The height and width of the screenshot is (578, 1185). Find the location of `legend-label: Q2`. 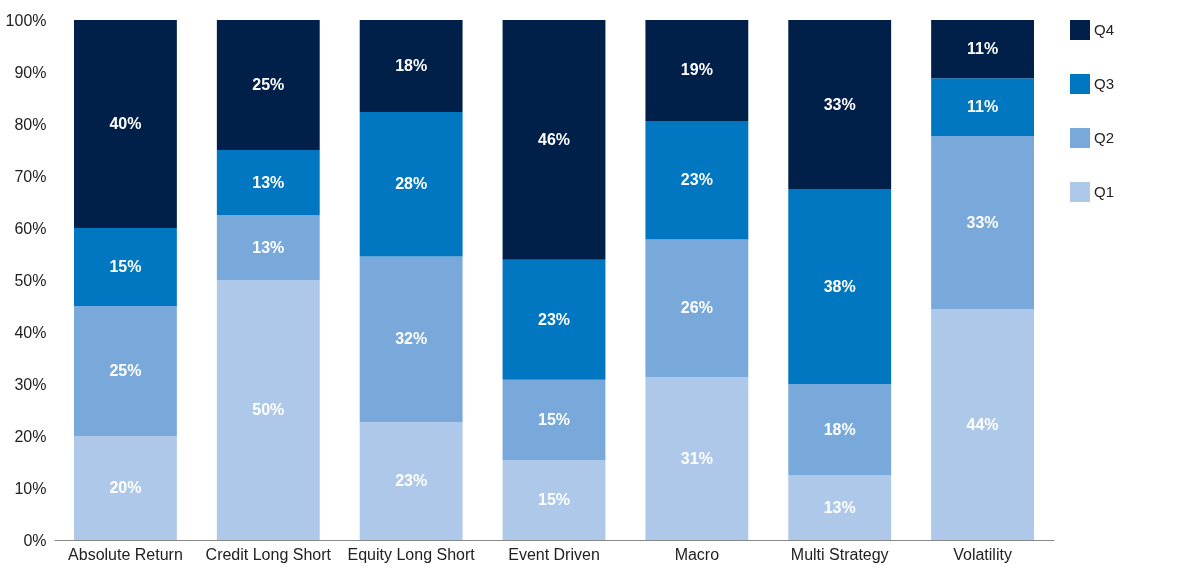

legend-label: Q2 is located at coordinates (1104, 137).